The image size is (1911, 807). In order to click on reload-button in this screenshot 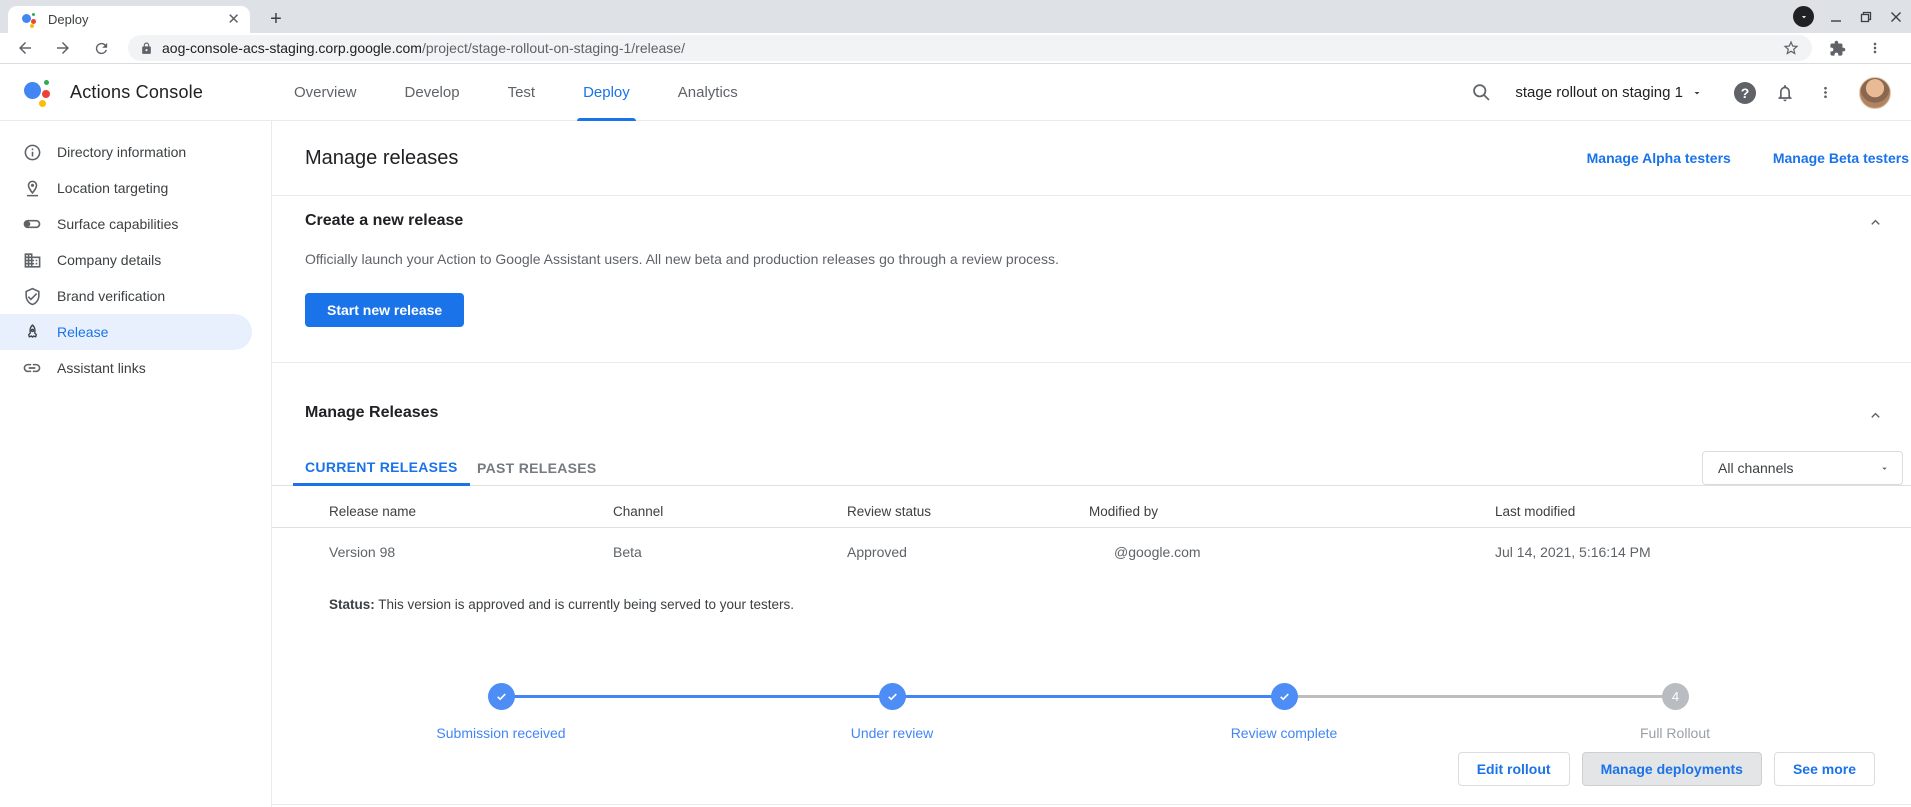, I will do `click(101, 48)`.